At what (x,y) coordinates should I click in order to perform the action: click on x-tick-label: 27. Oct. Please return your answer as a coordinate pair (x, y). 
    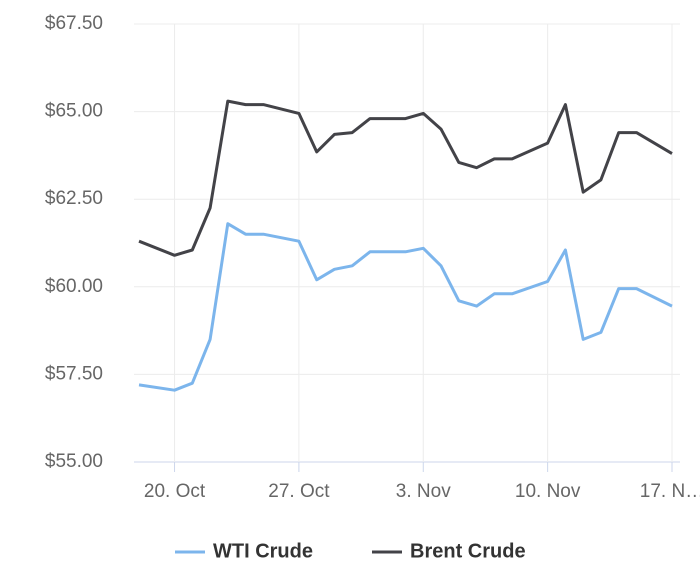
    Looking at the image, I should click on (299, 491).